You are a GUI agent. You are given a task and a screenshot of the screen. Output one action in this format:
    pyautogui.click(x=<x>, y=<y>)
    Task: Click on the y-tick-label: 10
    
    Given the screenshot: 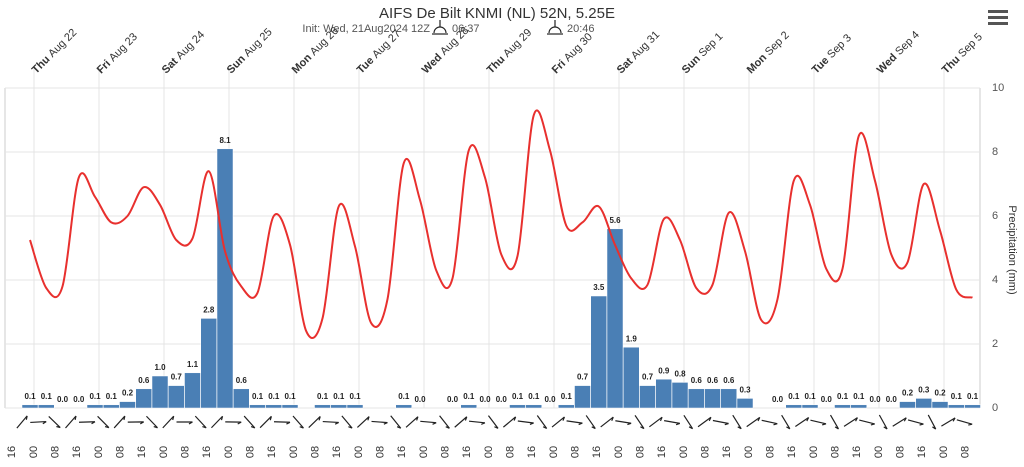 What is the action you would take?
    pyautogui.click(x=998, y=88)
    